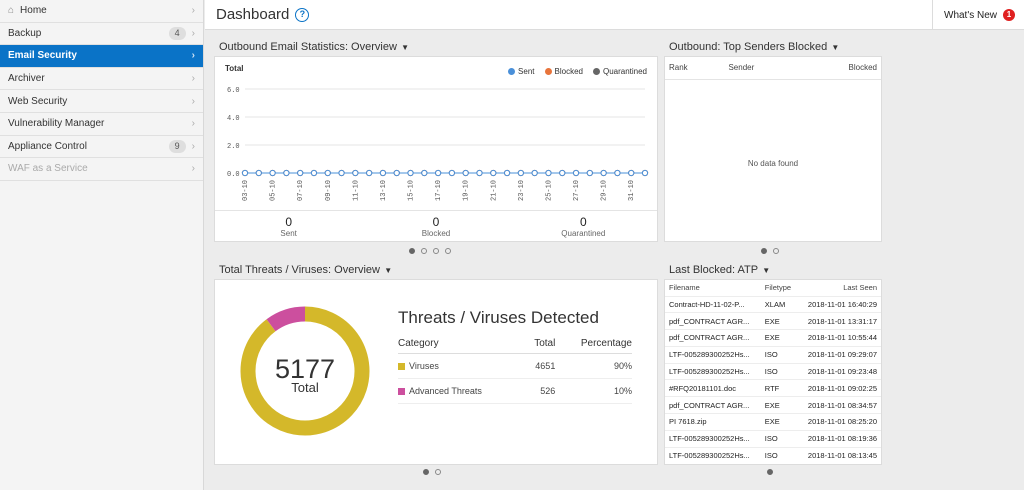  Describe the element at coordinates (301, 190) in the screenshot. I see `x-tick-label: 07-10` at that location.